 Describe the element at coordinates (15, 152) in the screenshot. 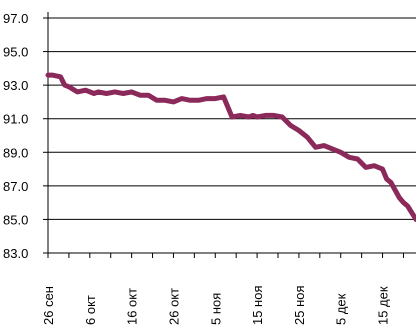

I see `y-tick-label: 89.0` at that location.